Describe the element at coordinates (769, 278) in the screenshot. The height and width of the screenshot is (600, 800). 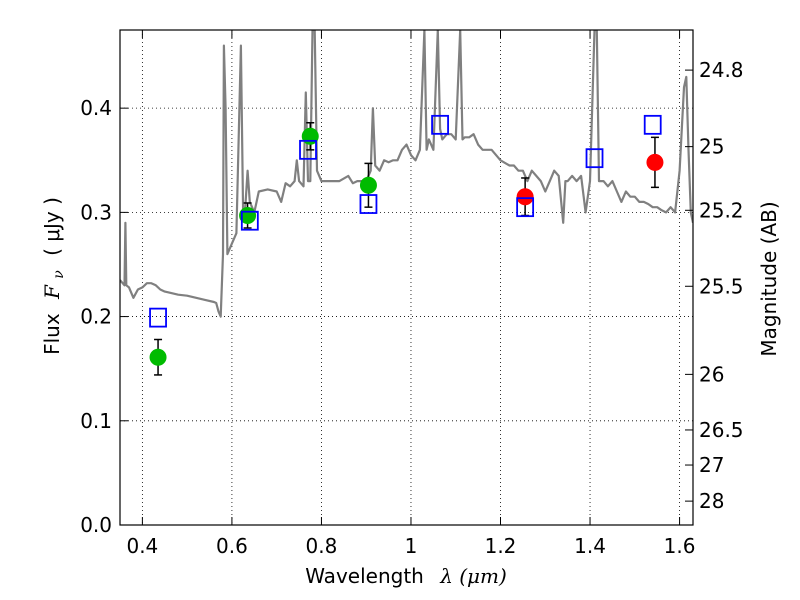
I see `y2-axis-title: Magnitude (AB)` at that location.